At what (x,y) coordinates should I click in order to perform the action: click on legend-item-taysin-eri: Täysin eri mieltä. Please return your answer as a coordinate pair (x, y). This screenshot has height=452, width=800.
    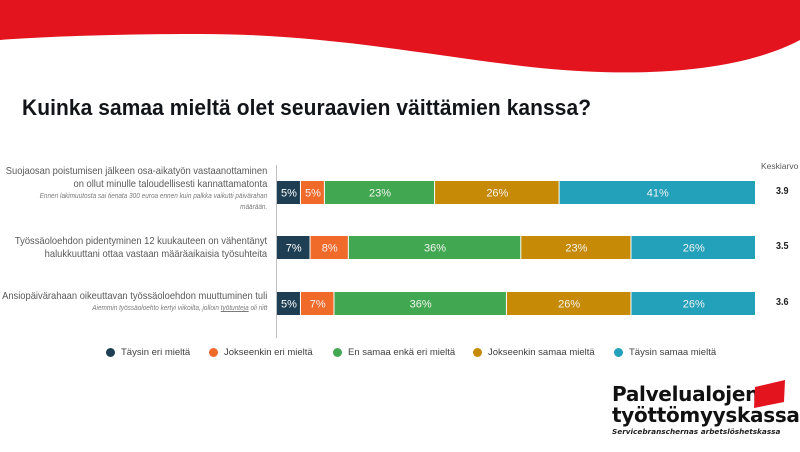
    Looking at the image, I should click on (148, 352).